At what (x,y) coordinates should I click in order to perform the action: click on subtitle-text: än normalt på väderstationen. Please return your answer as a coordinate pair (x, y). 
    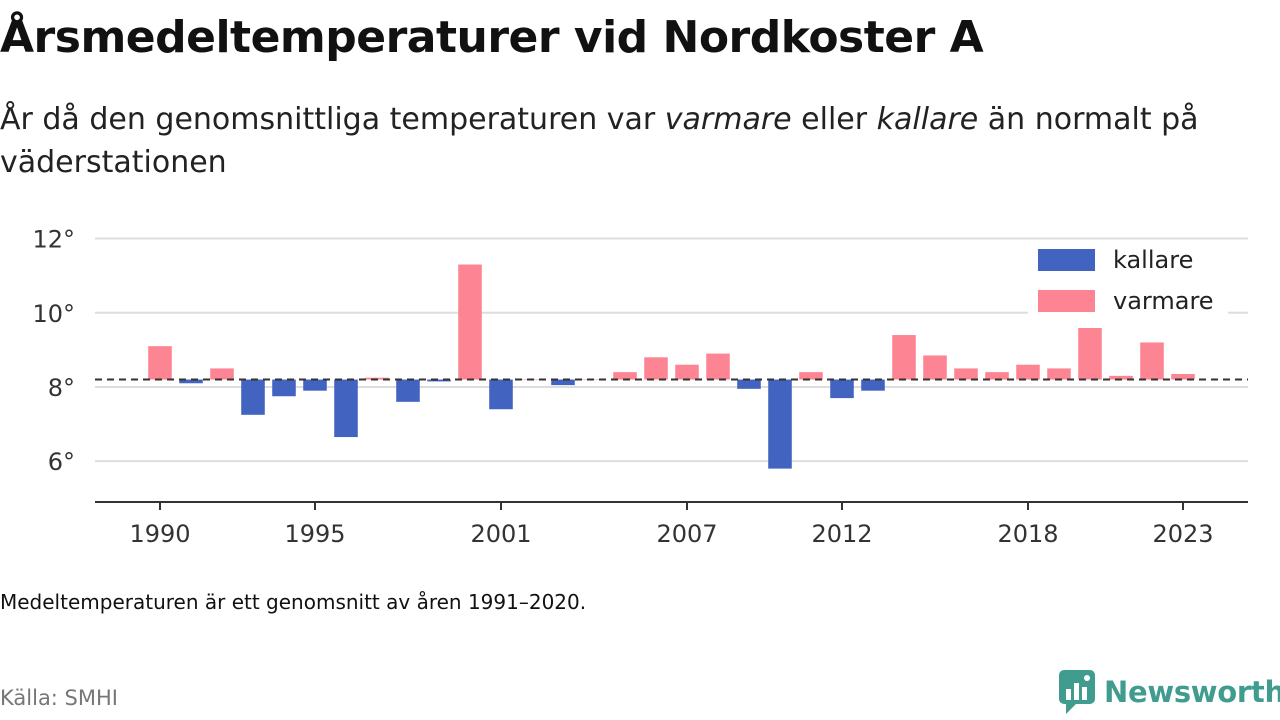
    Looking at the image, I should click on (599, 141).